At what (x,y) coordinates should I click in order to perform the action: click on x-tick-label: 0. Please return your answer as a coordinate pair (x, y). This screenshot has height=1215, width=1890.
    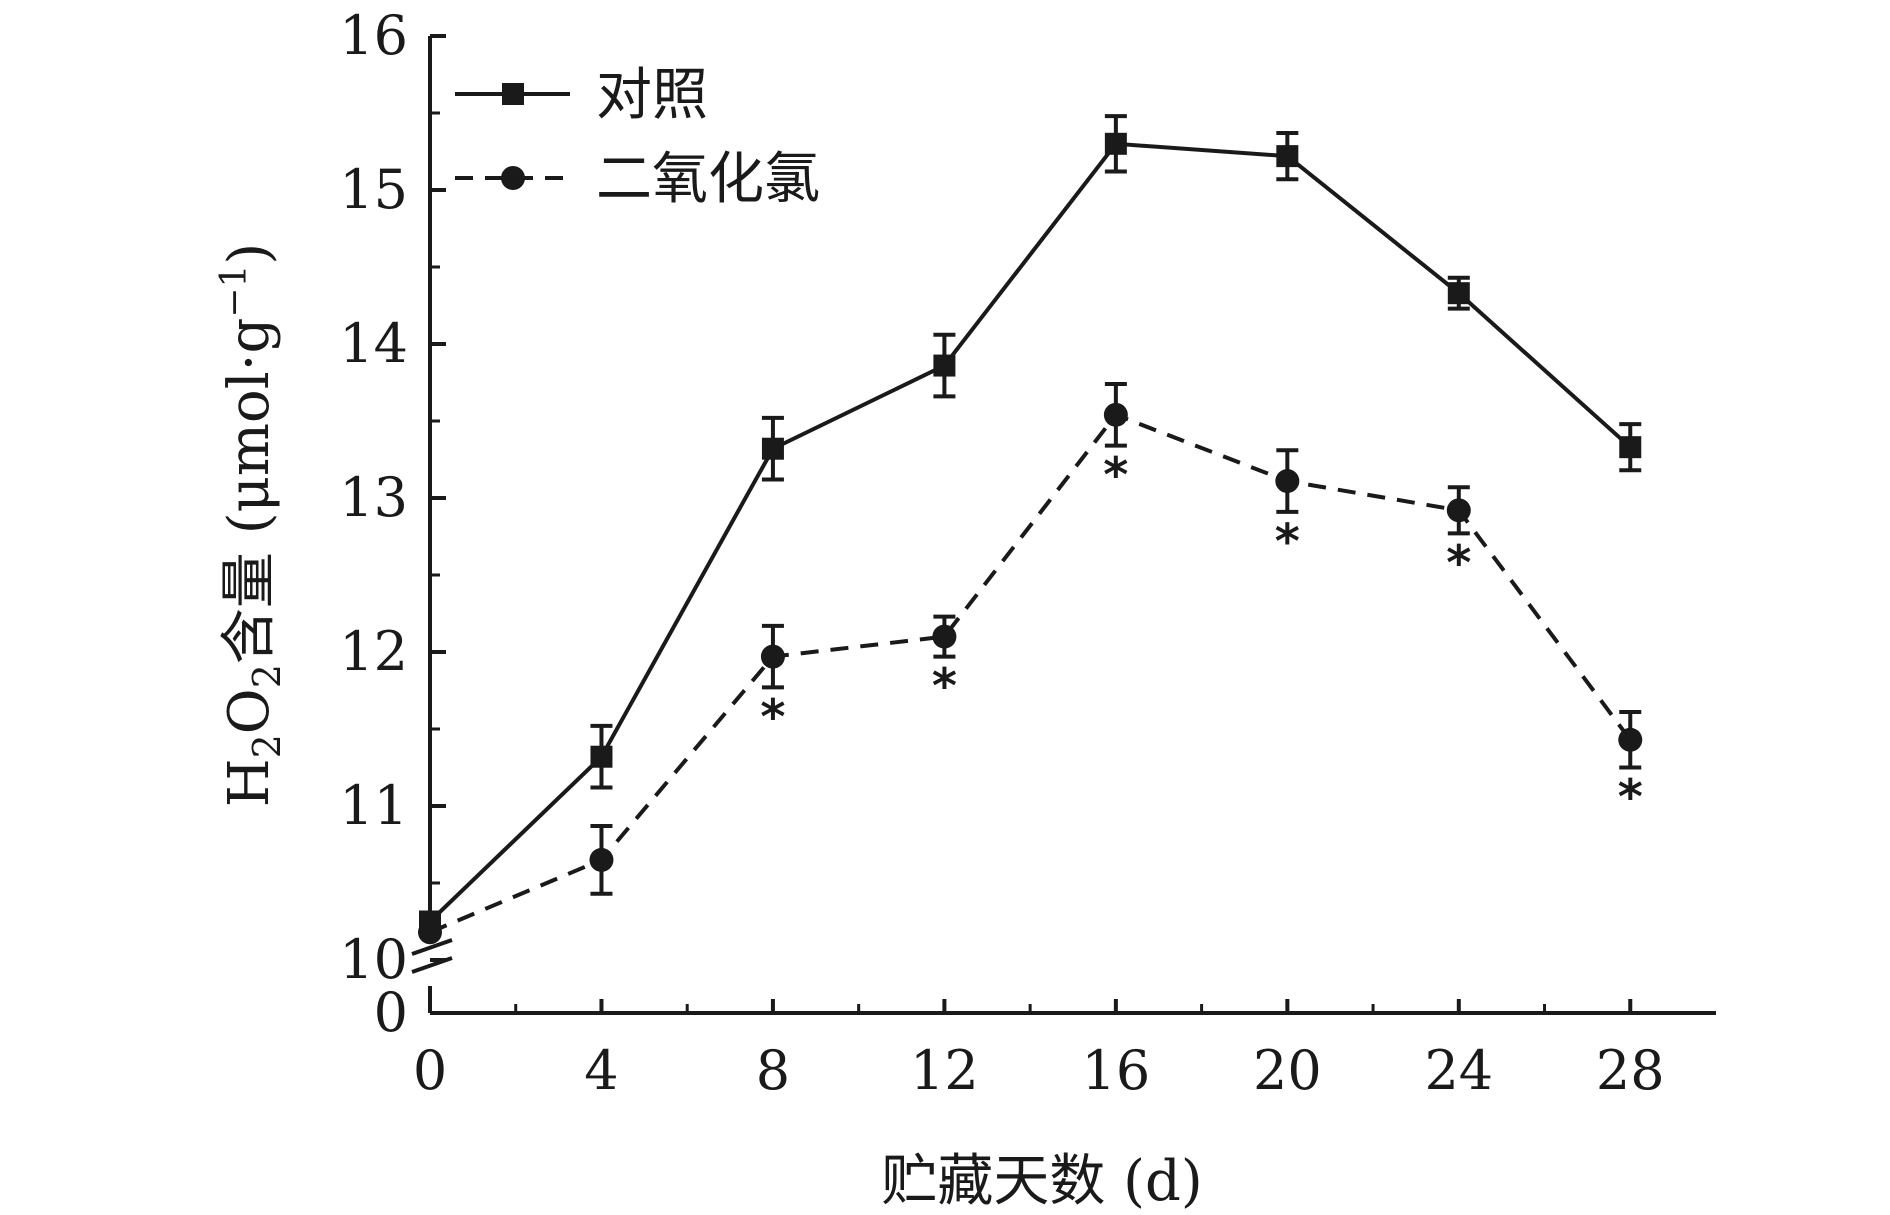
    Looking at the image, I should click on (430, 1070).